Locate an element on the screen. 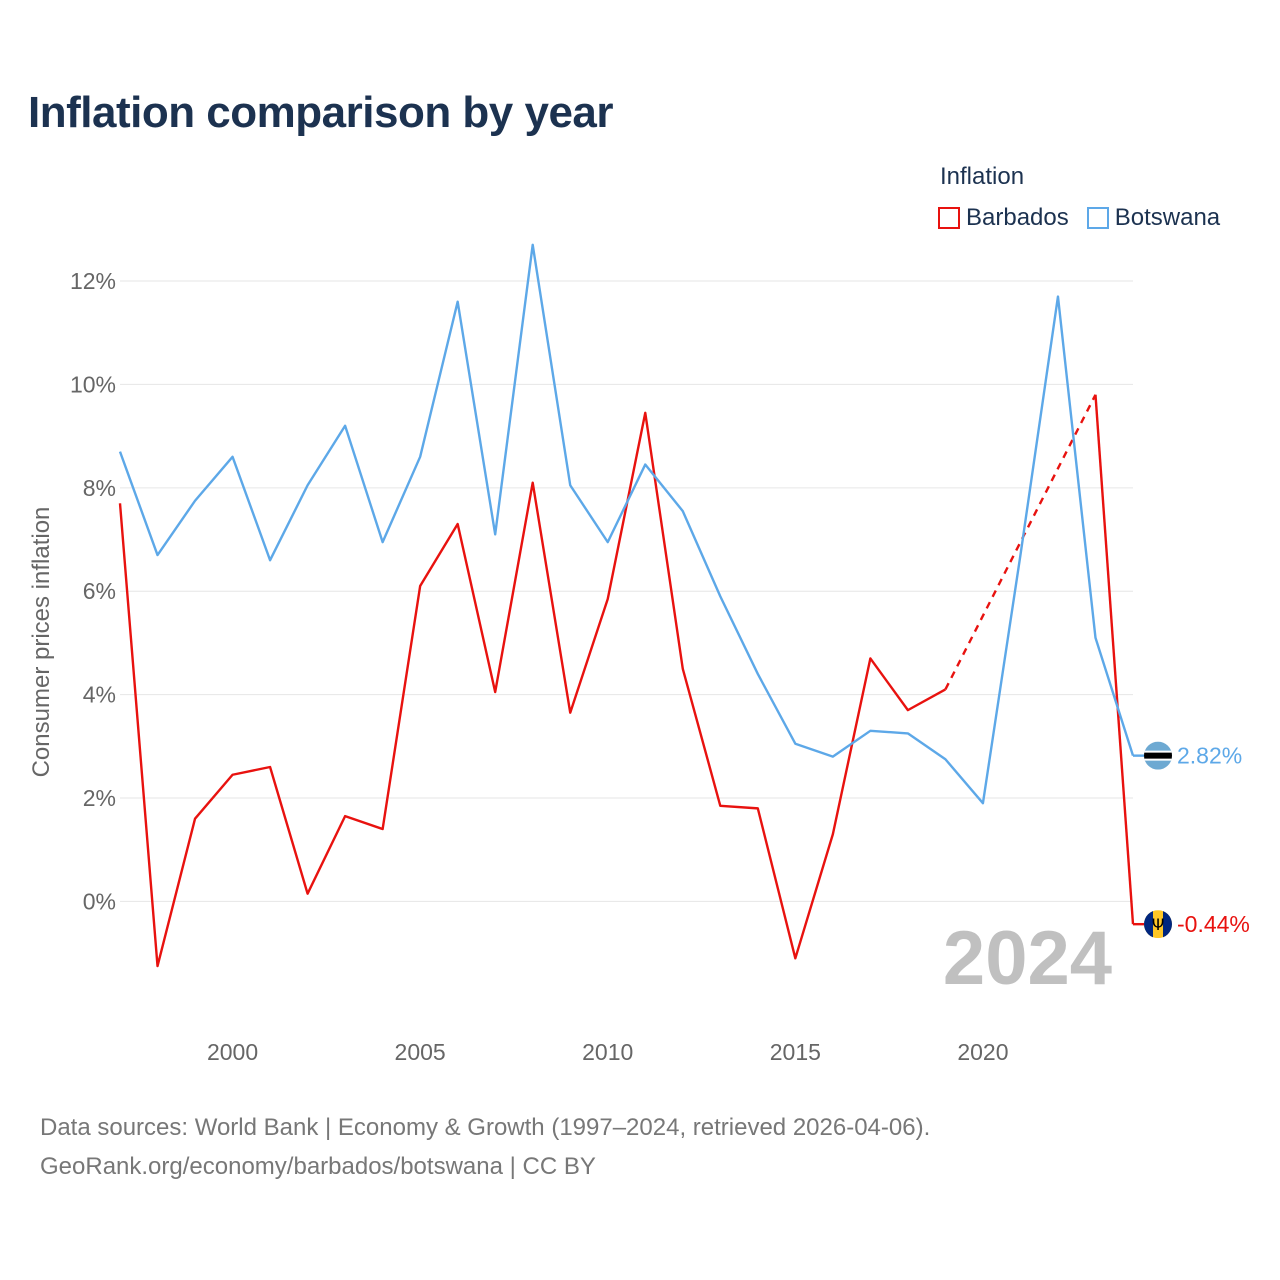 The image size is (1280, 1280). flag-band-left is located at coordinates (1148, 924).